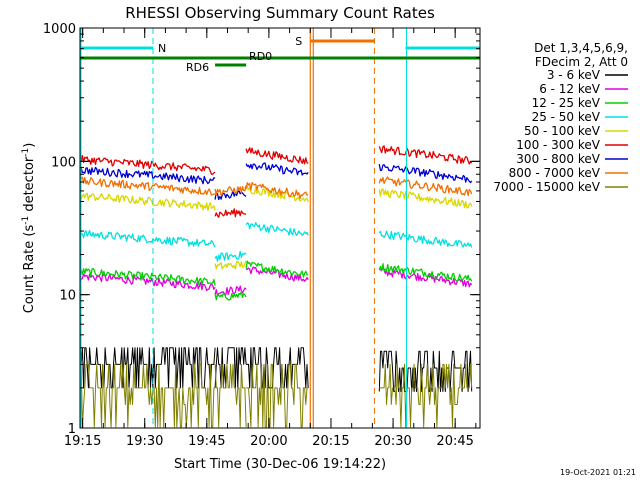  What do you see at coordinates (144, 441) in the screenshot?
I see `x-tick-label: 19:30` at bounding box center [144, 441].